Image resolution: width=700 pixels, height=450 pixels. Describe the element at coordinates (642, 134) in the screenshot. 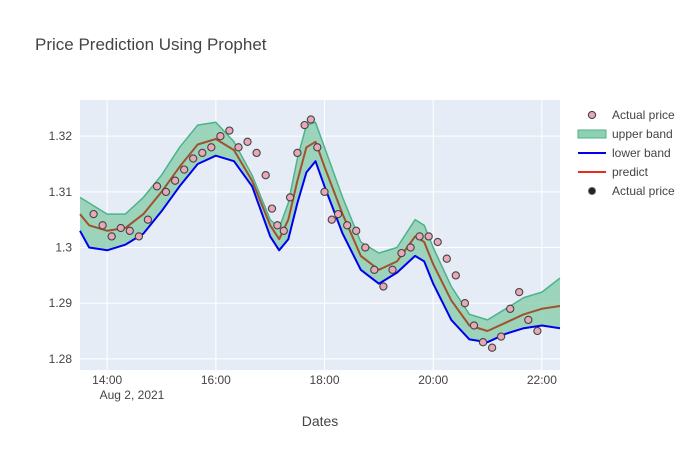

I see `legend-label: upper band` at that location.